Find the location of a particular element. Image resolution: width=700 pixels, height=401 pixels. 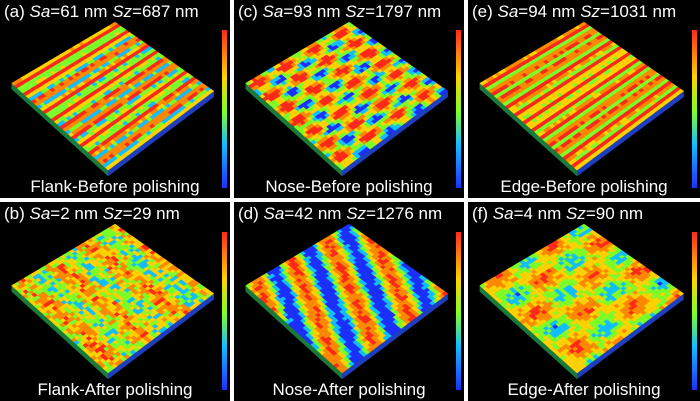

surface-plot-b is located at coordinates (113, 301).